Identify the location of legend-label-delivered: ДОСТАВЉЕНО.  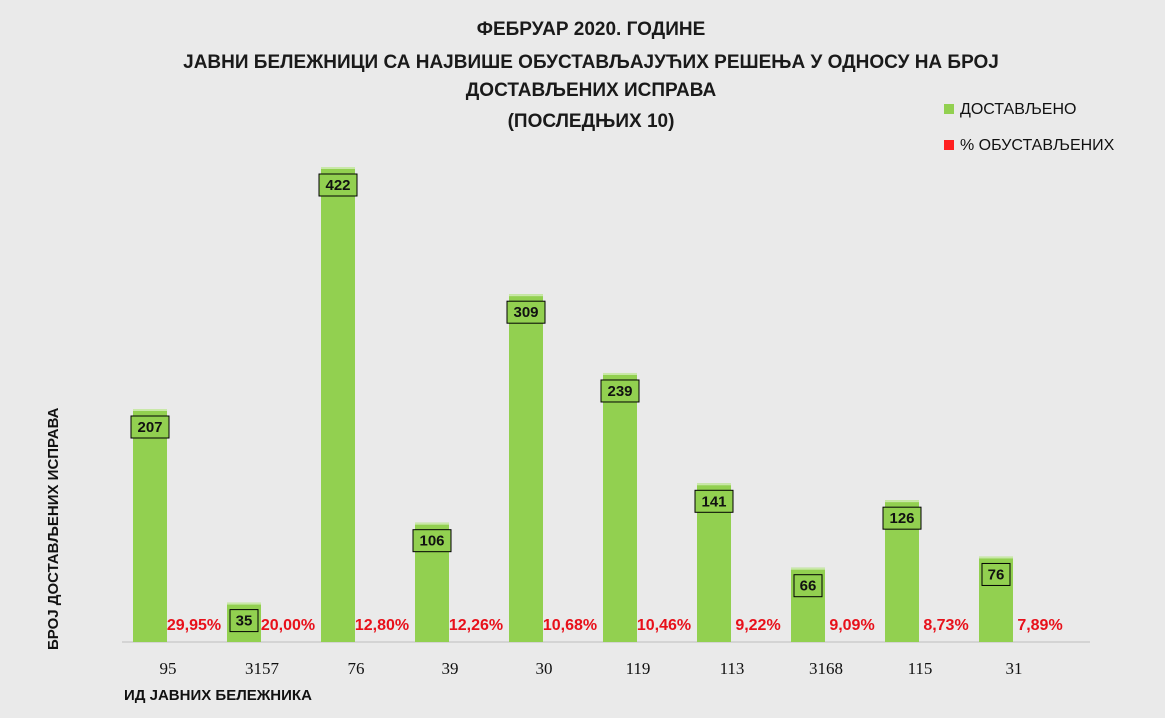
(1018, 109).